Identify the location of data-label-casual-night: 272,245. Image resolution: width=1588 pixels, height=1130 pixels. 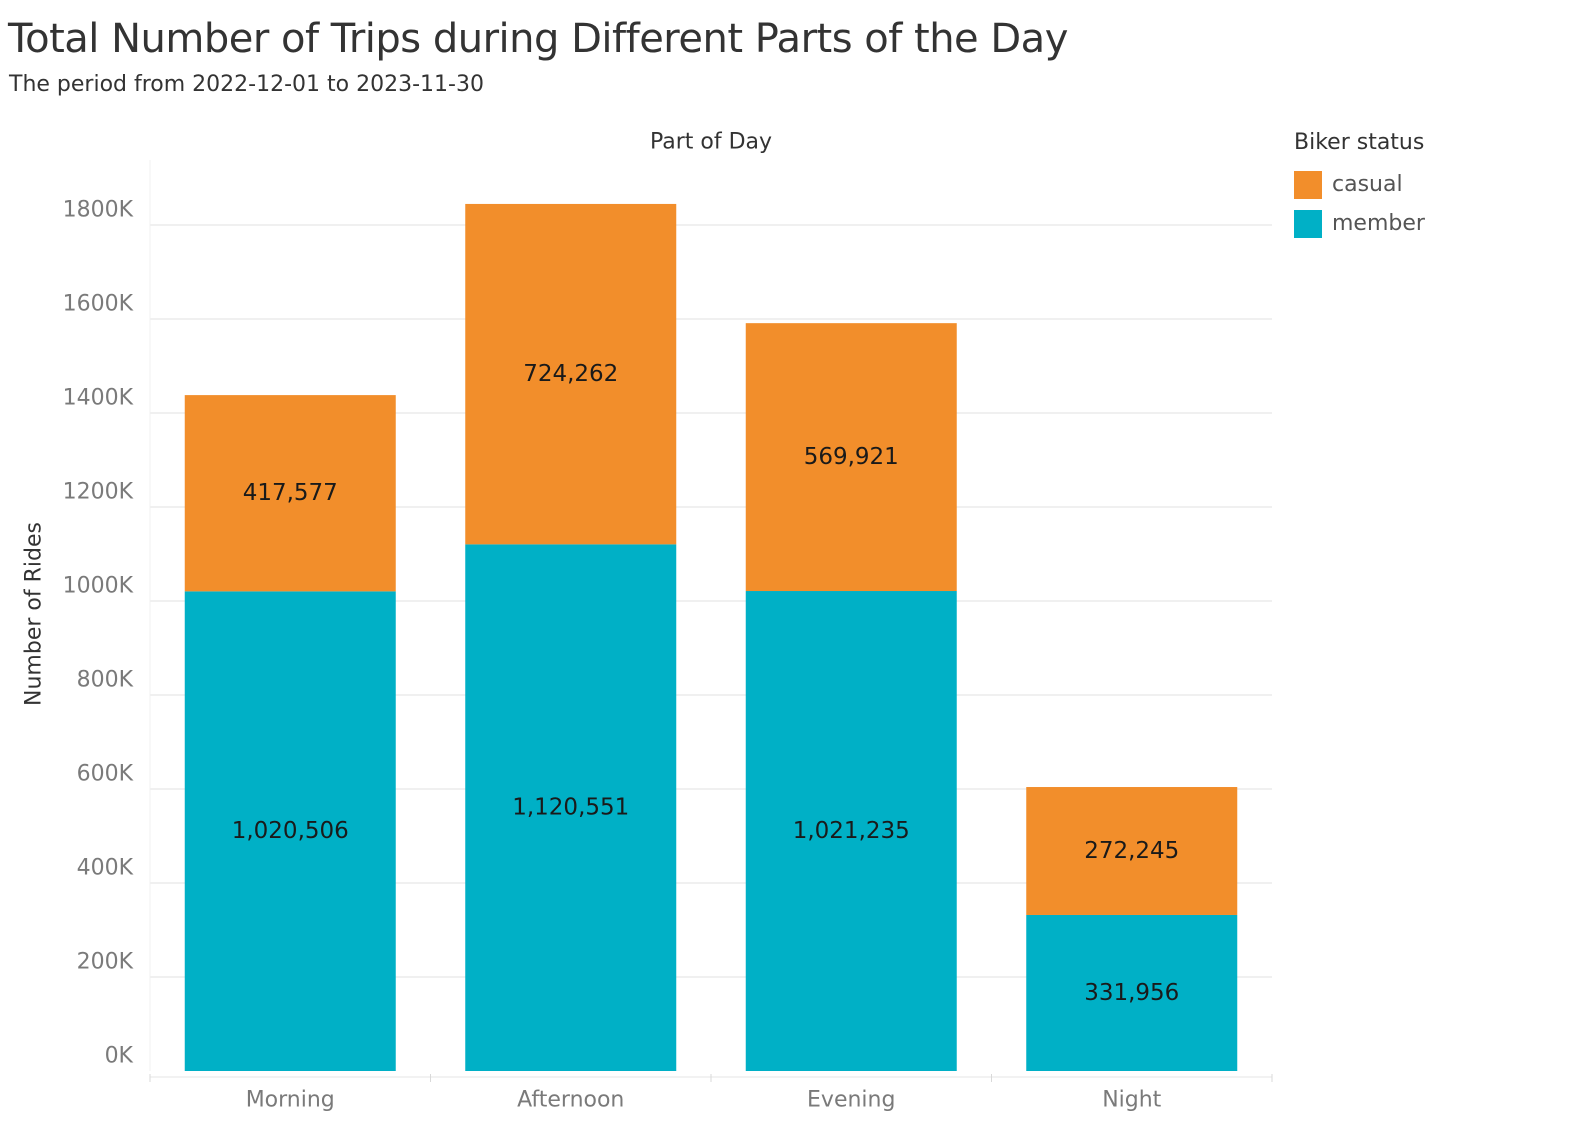
(1131, 851).